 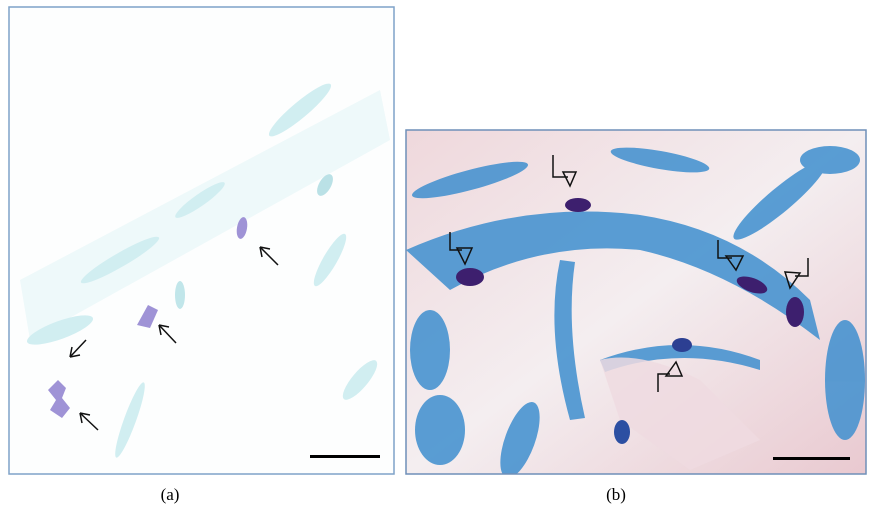 I want to click on cells, so click(x=148, y=317).